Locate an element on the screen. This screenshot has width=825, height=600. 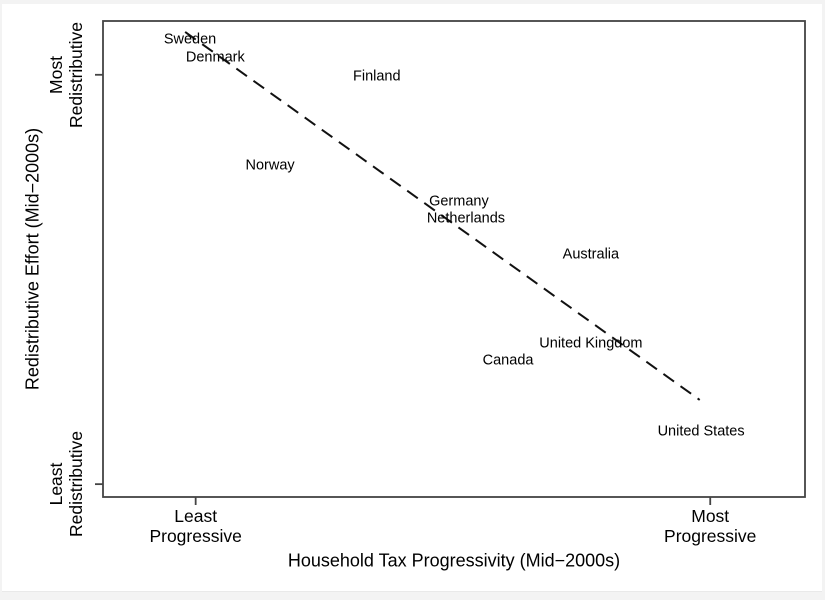
y-tick-label-most-redistributive: Most Redistributive is located at coordinates (66, 74).